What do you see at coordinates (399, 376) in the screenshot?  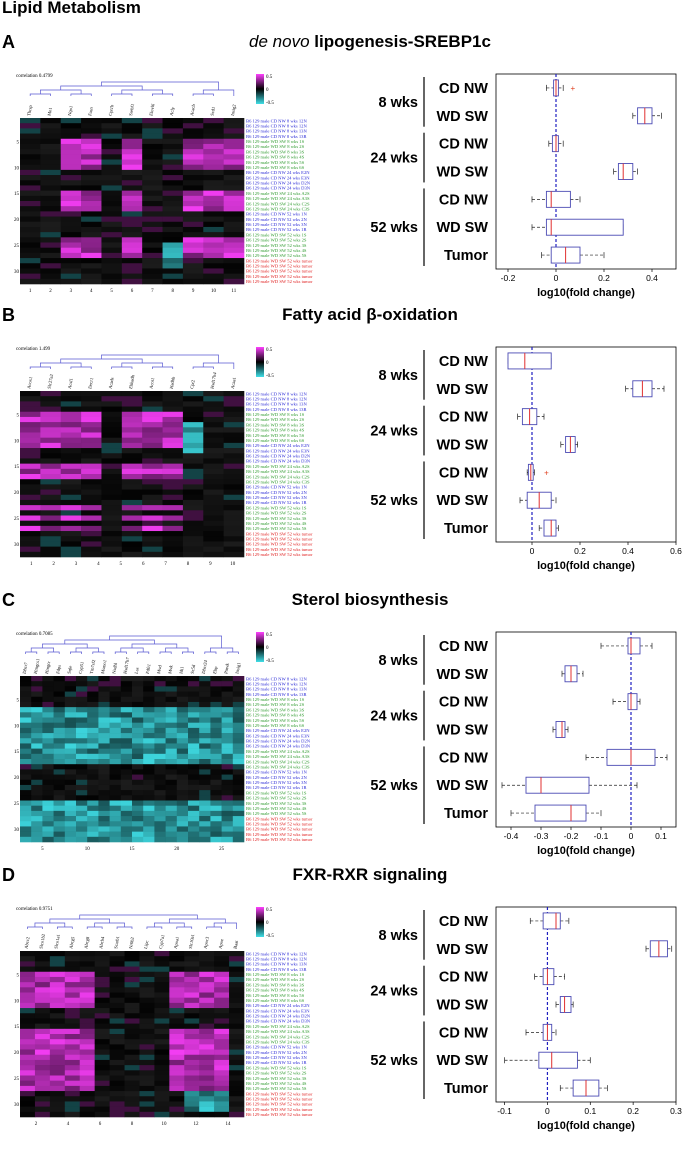 I see `time-label: 8 wks` at bounding box center [399, 376].